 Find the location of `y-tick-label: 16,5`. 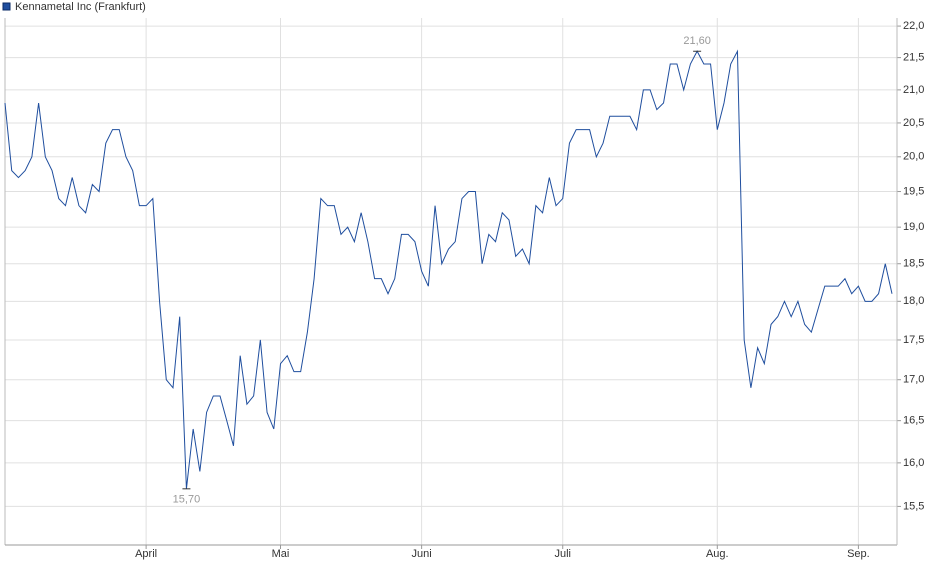

y-tick-label: 16,5 is located at coordinates (913, 421).